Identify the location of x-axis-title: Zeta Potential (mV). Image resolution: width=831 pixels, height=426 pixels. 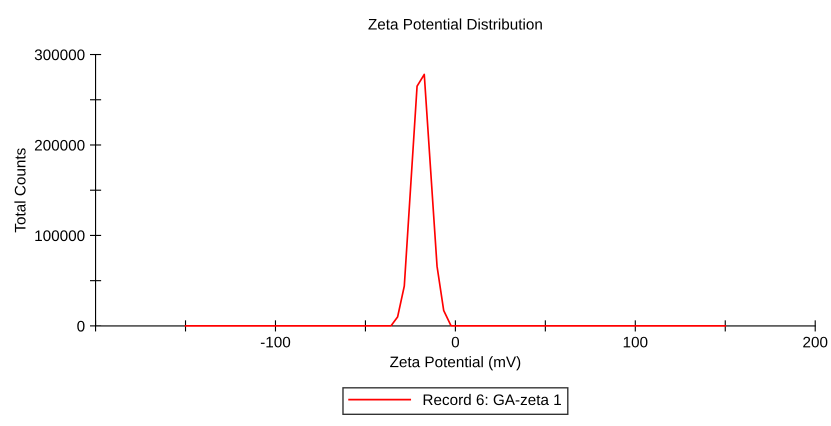
(455, 363).